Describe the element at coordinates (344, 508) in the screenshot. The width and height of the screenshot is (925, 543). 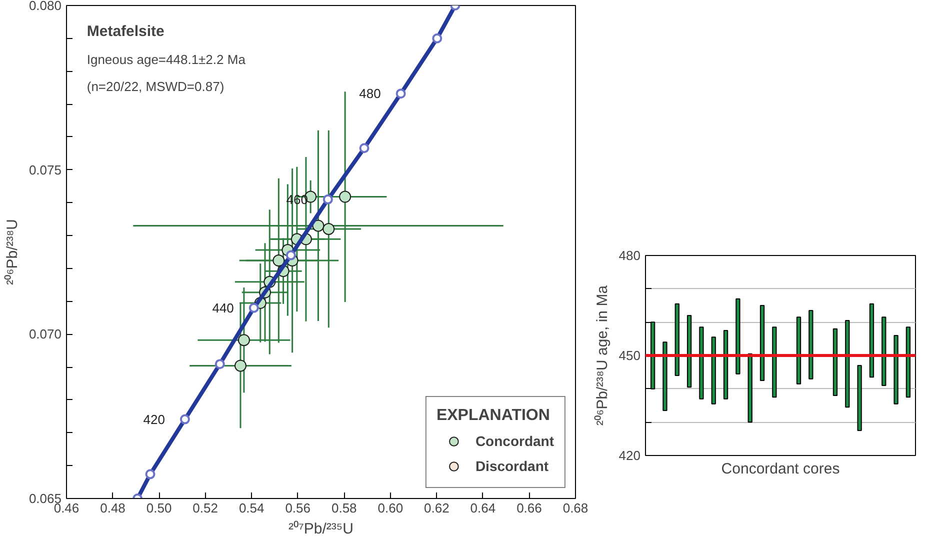
I see `x-tick-label: 0.58` at that location.